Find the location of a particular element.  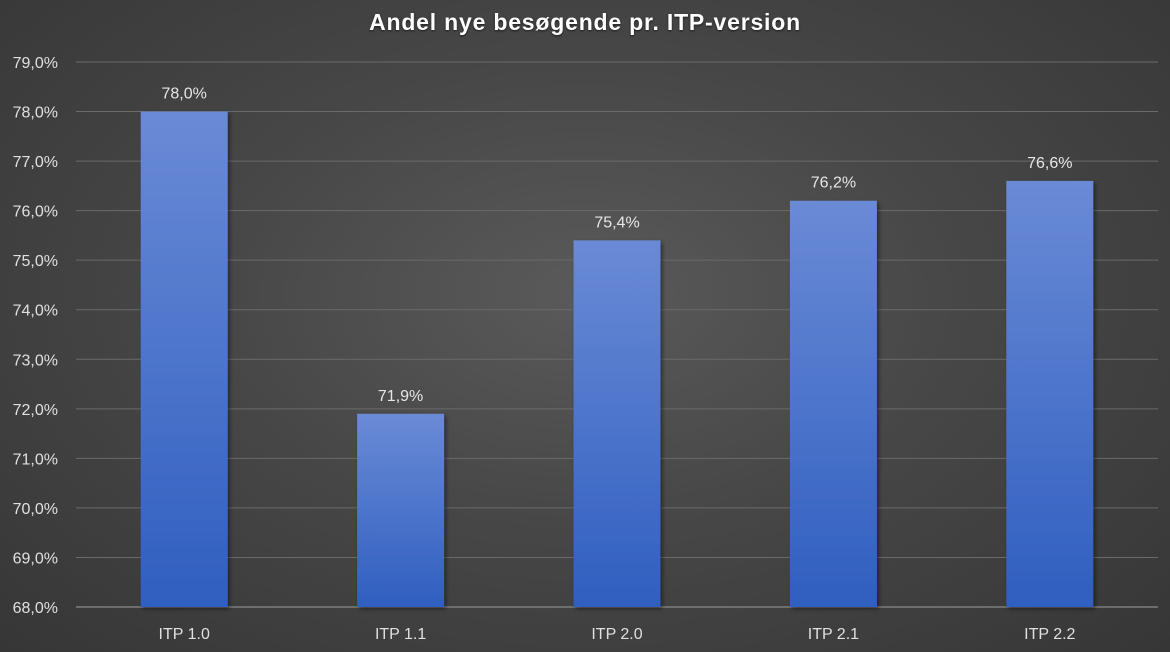

y-tick-label: 73,0% is located at coordinates (35, 360).